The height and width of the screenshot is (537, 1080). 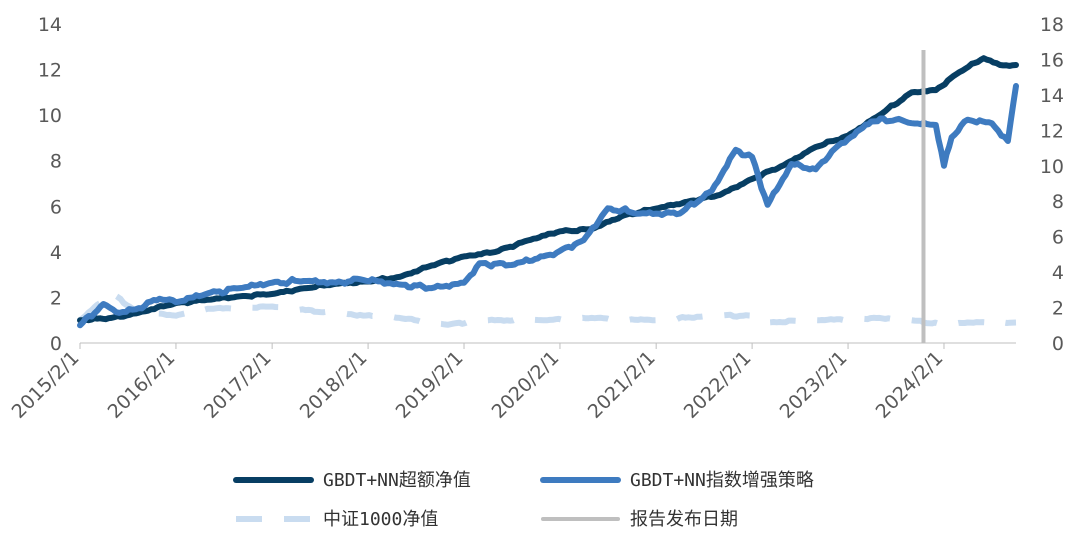 I want to click on right-y-tick-label: 6, so click(x=1058, y=238).